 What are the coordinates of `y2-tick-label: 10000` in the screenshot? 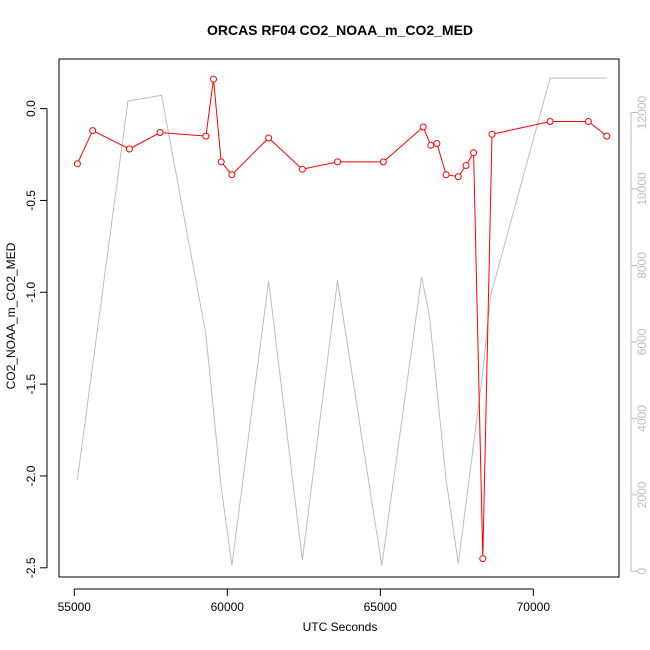 It's located at (642, 189).